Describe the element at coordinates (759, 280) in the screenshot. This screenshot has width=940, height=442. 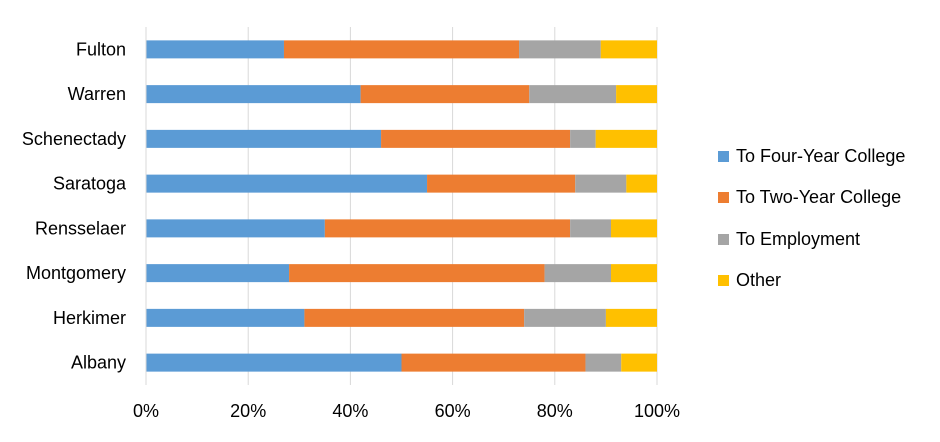
I see `legend-label: Other` at that location.